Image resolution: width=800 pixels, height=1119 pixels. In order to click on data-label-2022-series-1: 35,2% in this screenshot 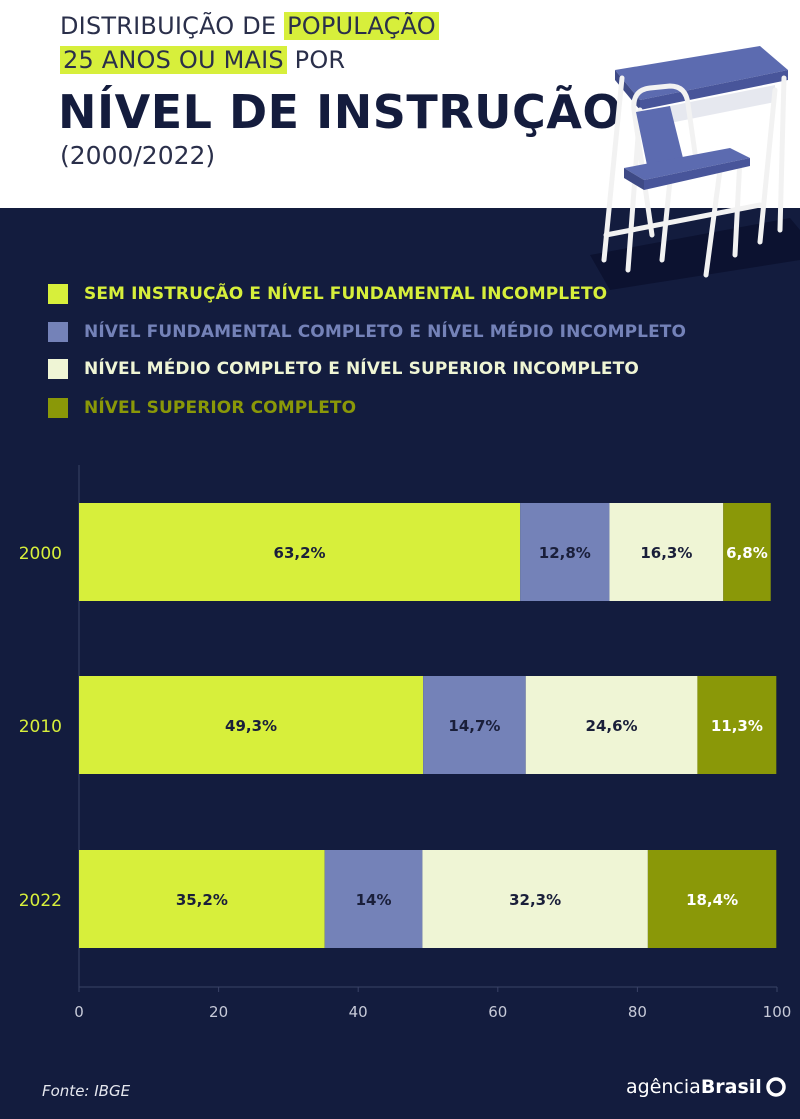, I will do `click(202, 900)`.